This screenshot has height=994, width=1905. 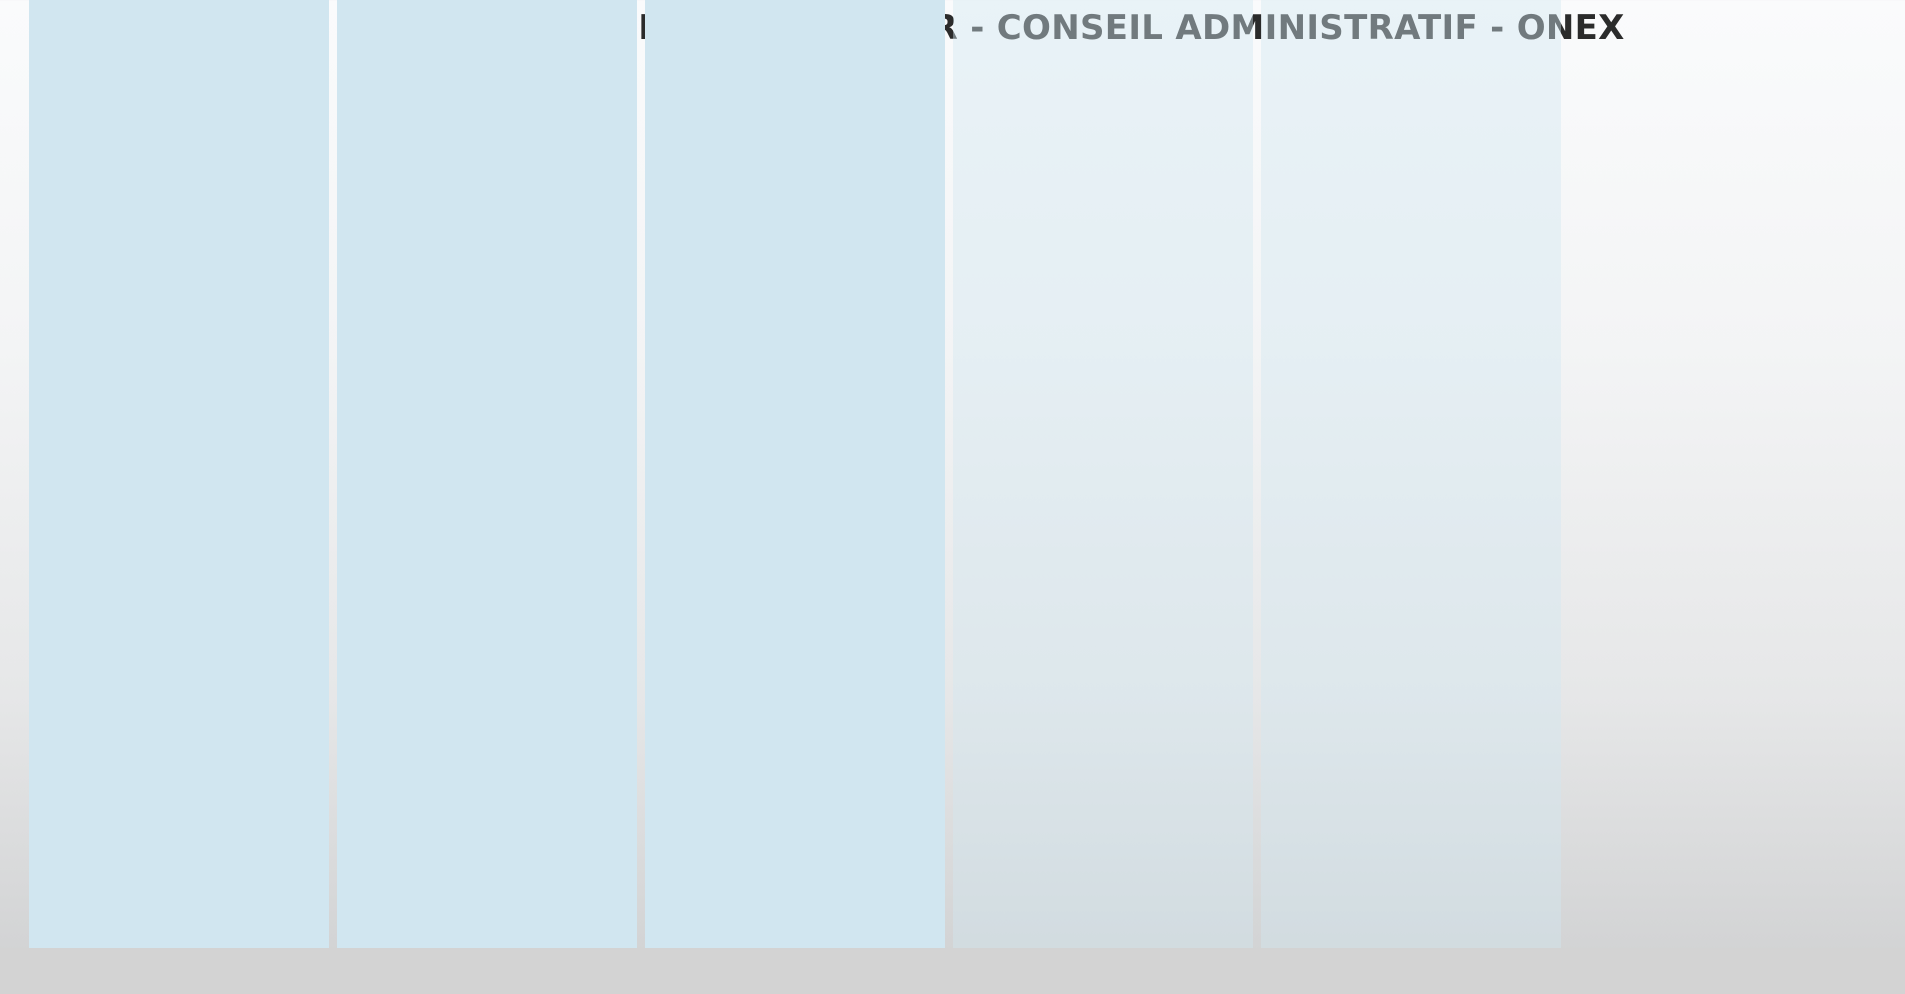 What do you see at coordinates (952, 971) in the screenshot?
I see `bottom-band` at bounding box center [952, 971].